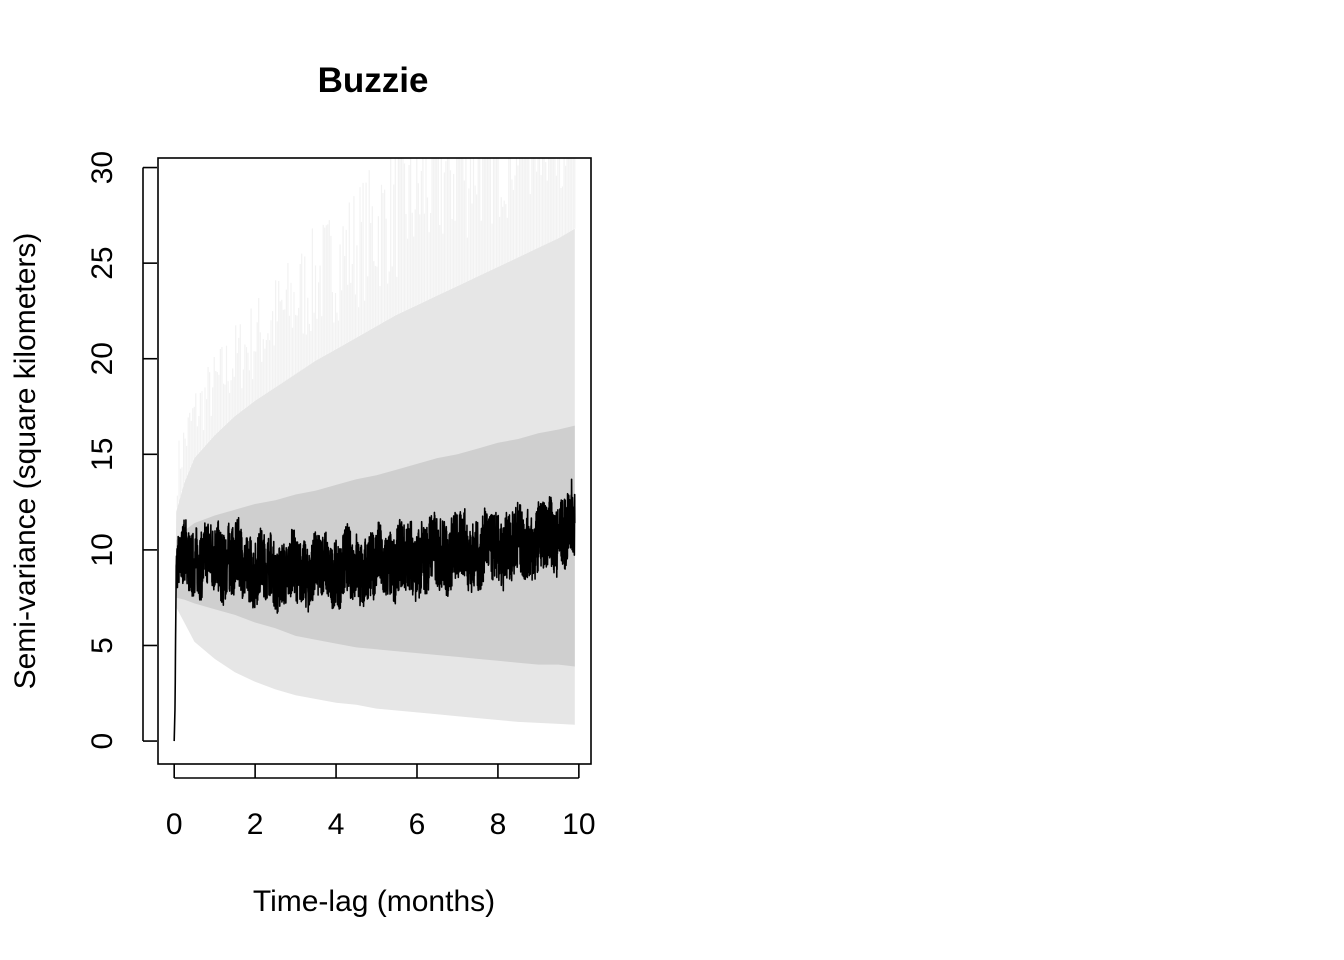 This screenshot has height=960, width=1344. What do you see at coordinates (102, 262) in the screenshot?
I see `y-tick-label: 25` at bounding box center [102, 262].